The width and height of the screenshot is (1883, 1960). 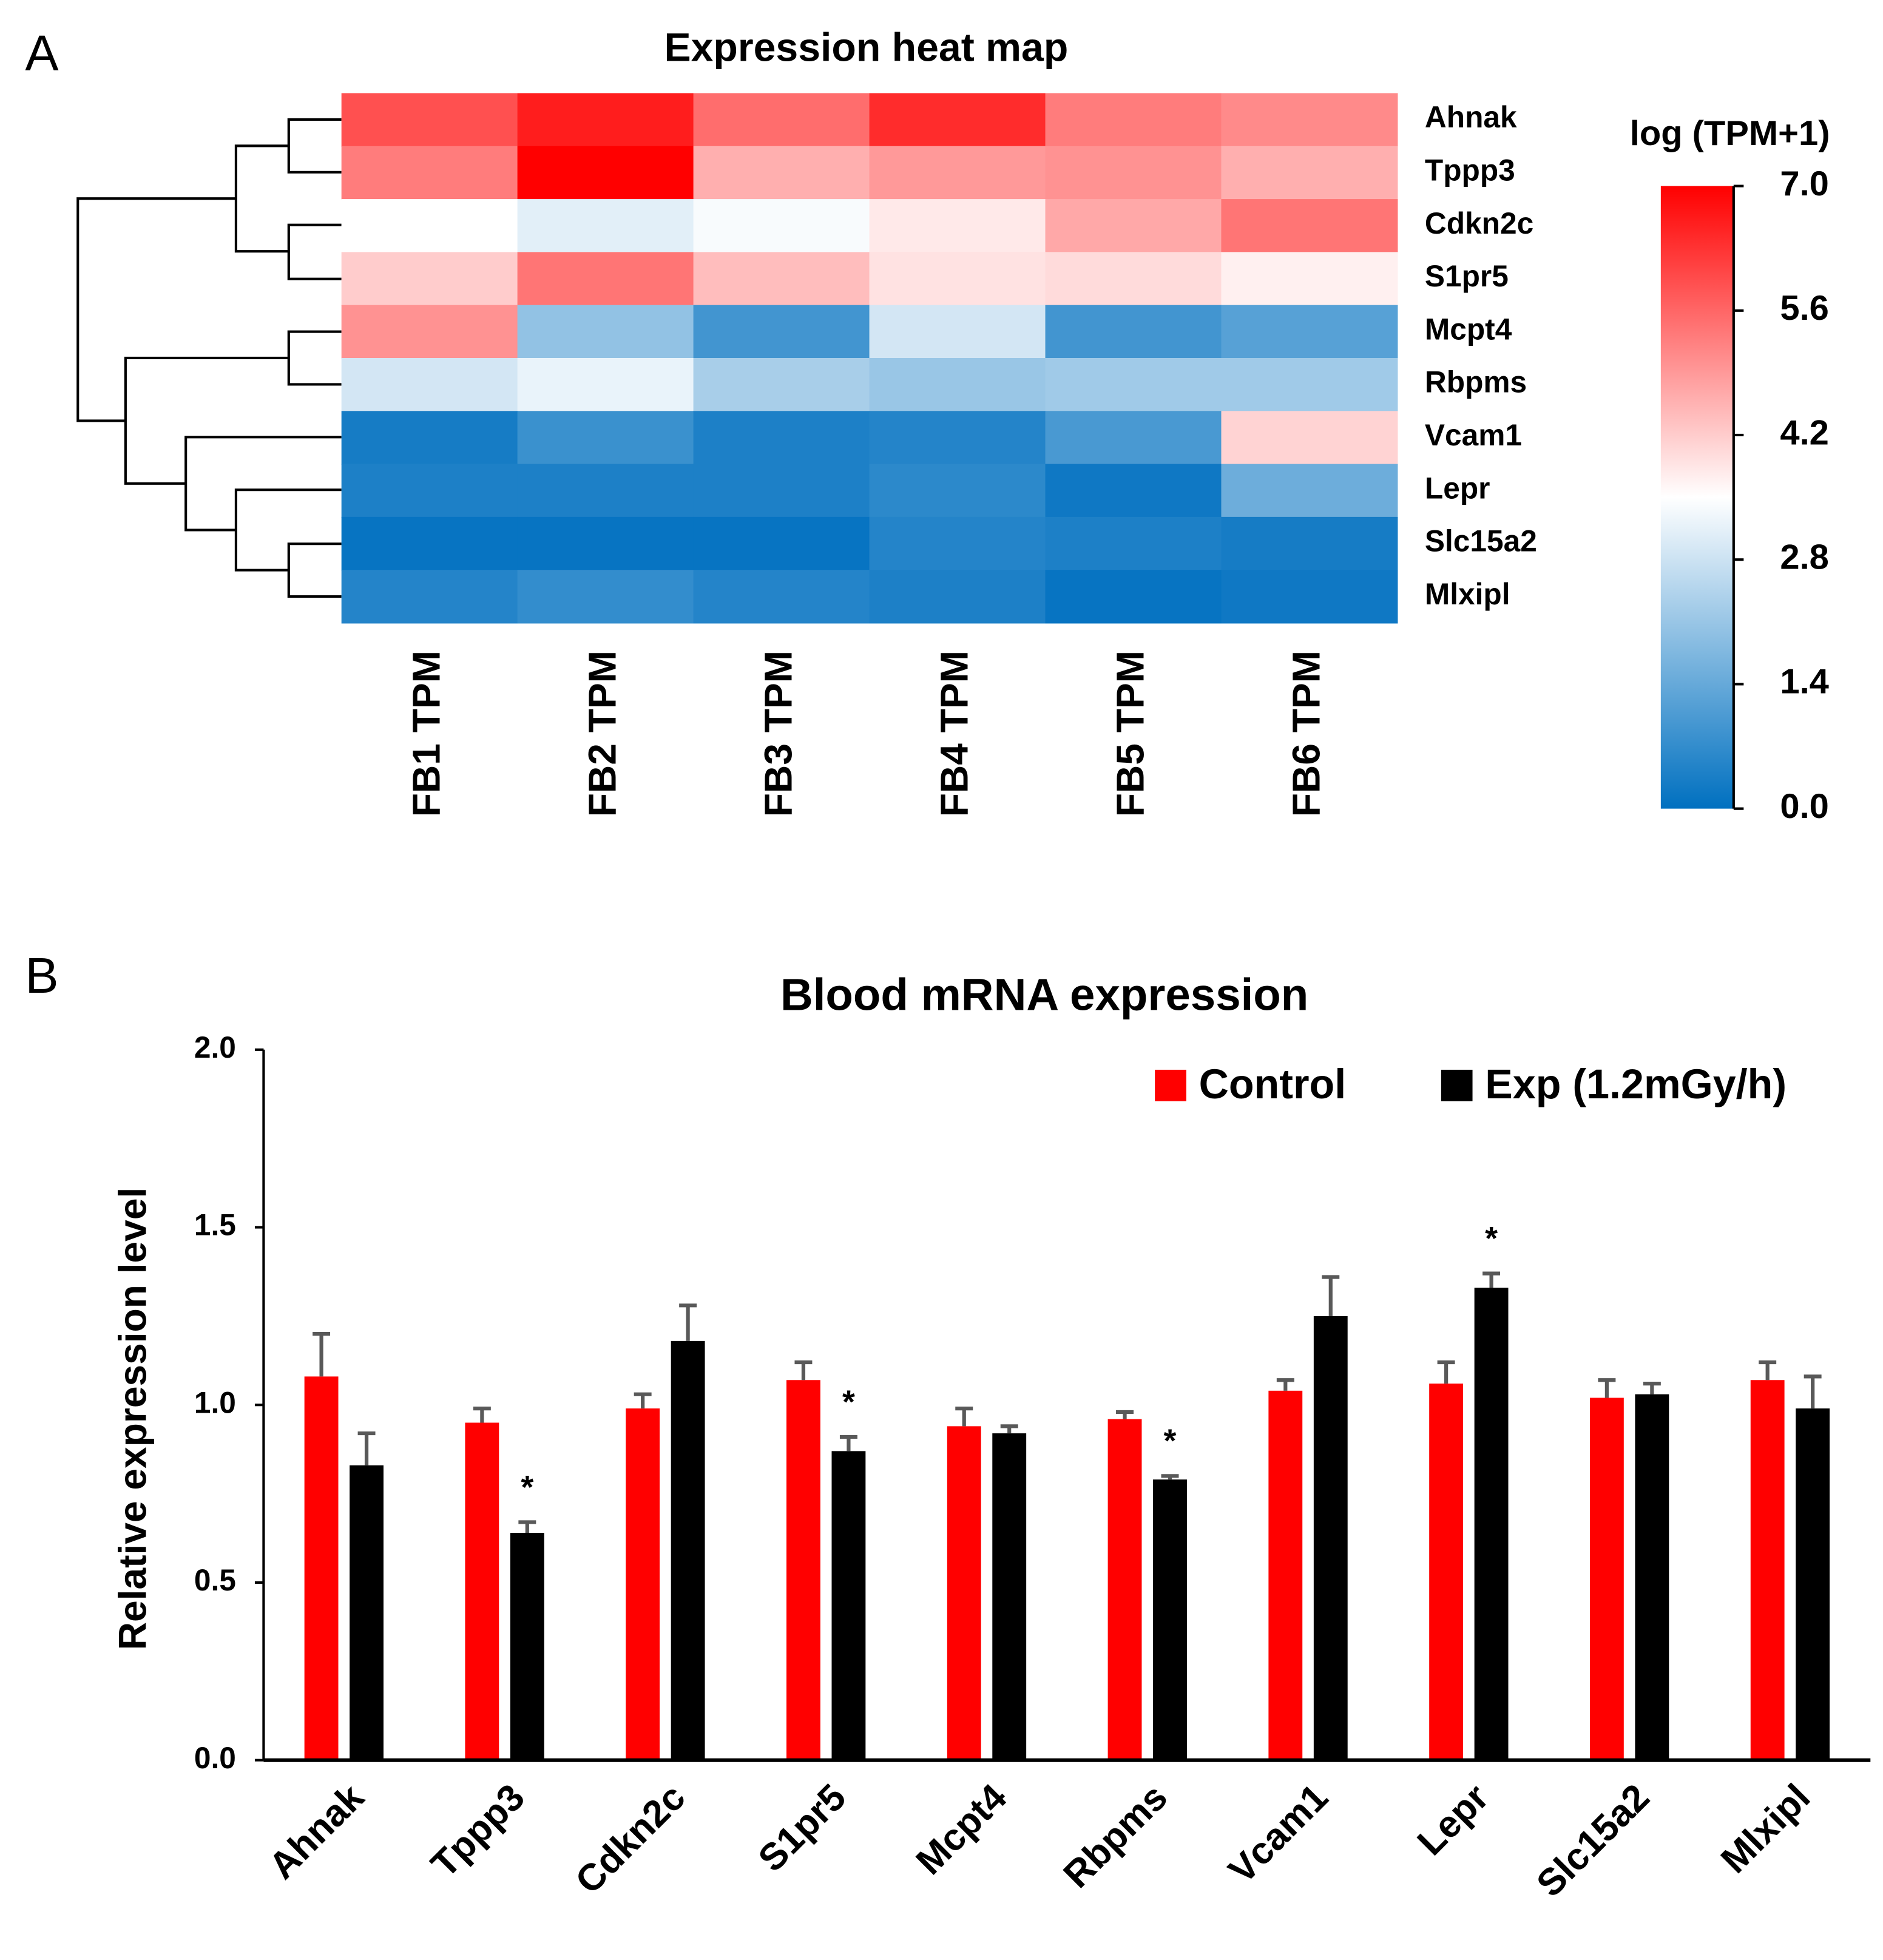 What do you see at coordinates (215, 1758) in the screenshot?
I see `y-tick-label: 0.0` at bounding box center [215, 1758].